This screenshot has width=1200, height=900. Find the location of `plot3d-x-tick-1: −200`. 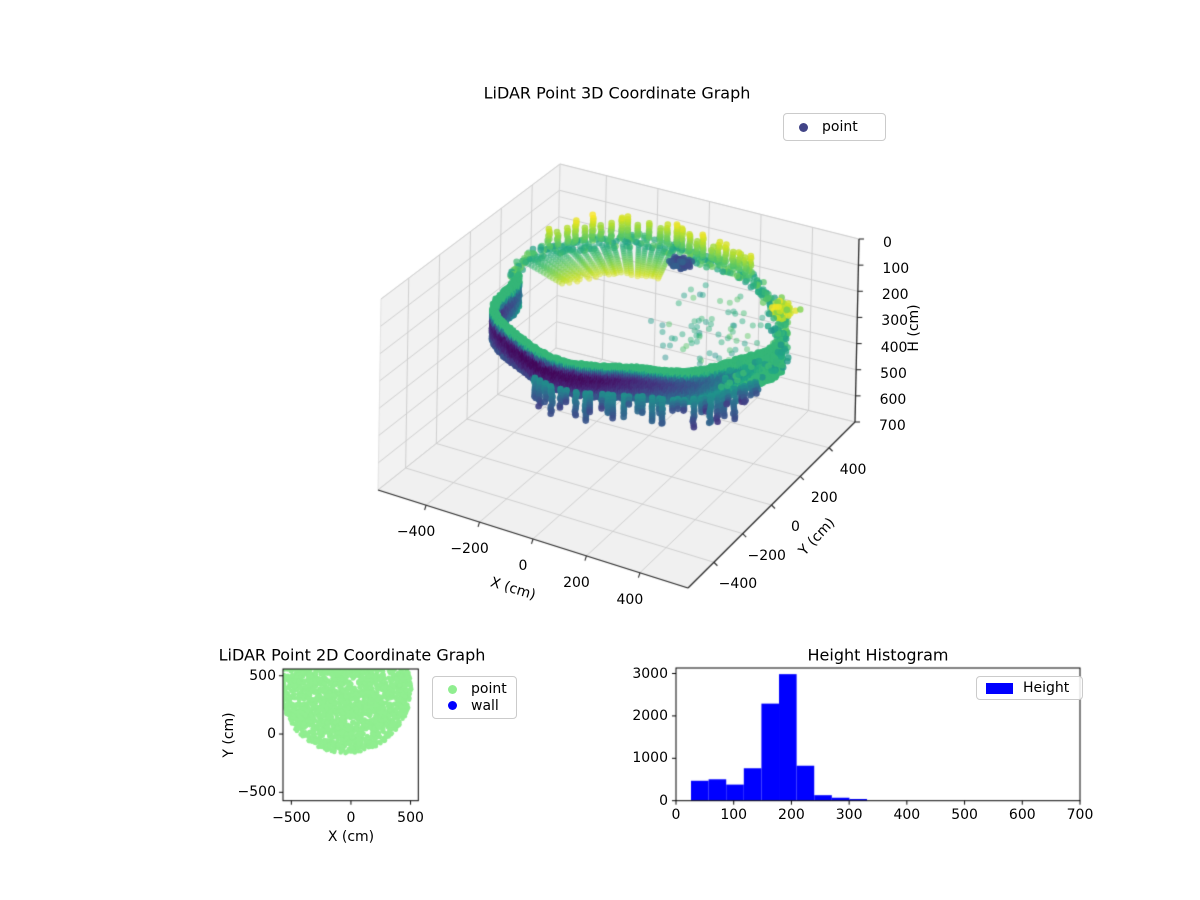

plot3d-x-tick-1: −200 is located at coordinates (469, 549).